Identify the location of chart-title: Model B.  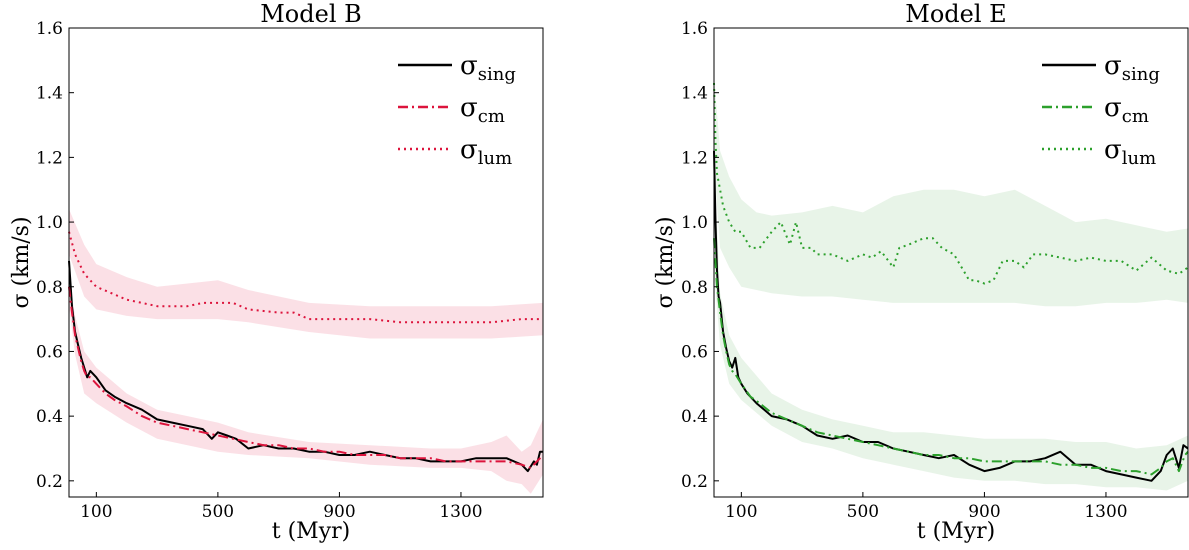
(311, 14).